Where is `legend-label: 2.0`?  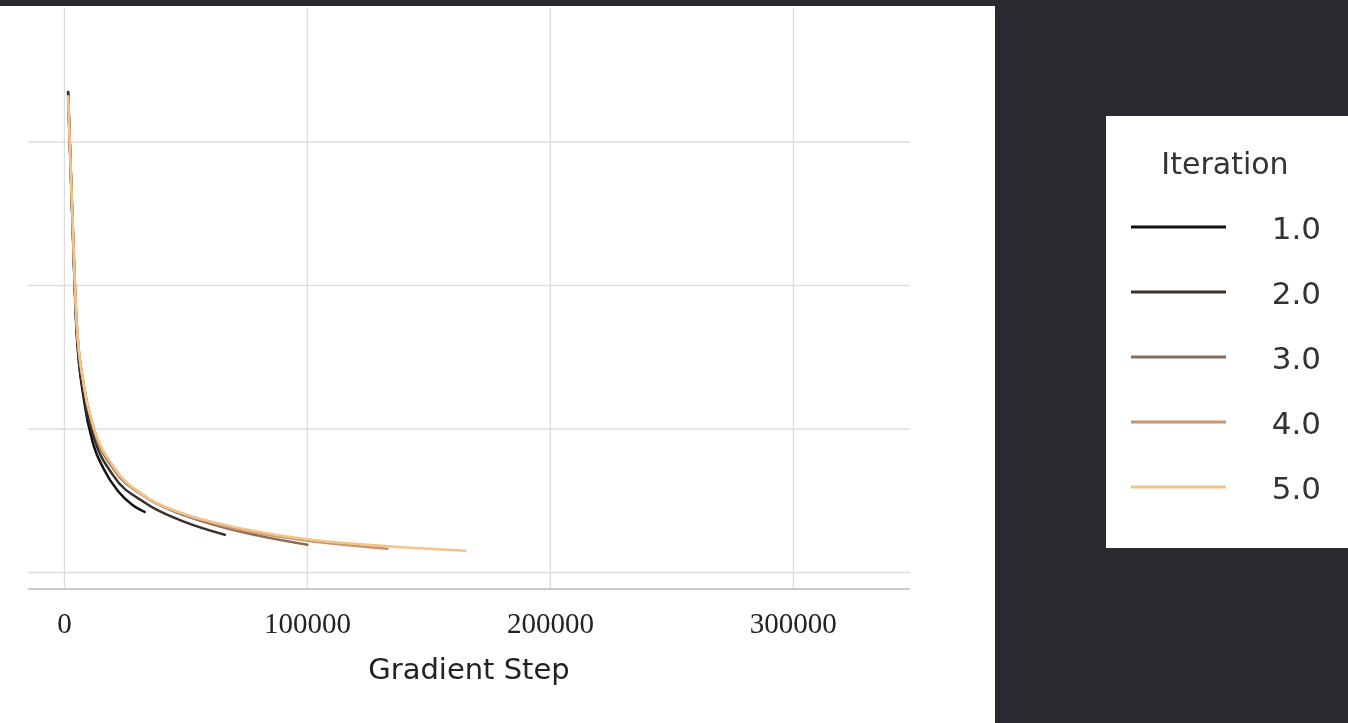 legend-label: 2.0 is located at coordinates (1296, 293).